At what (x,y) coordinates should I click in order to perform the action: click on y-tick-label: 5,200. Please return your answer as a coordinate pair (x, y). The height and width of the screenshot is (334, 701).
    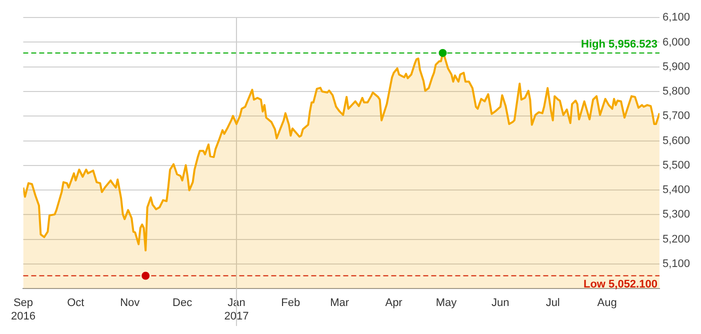
    Looking at the image, I should click on (676, 239).